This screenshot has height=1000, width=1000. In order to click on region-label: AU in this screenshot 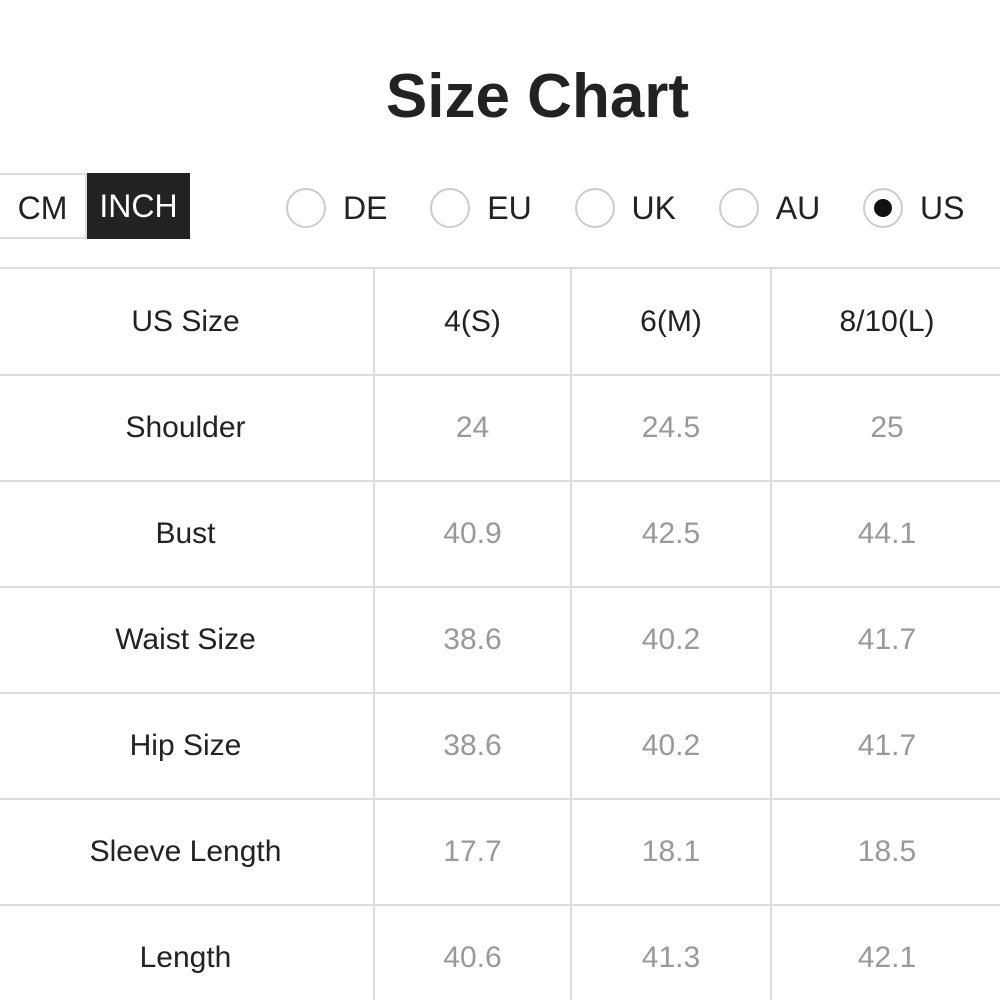, I will do `click(798, 208)`.